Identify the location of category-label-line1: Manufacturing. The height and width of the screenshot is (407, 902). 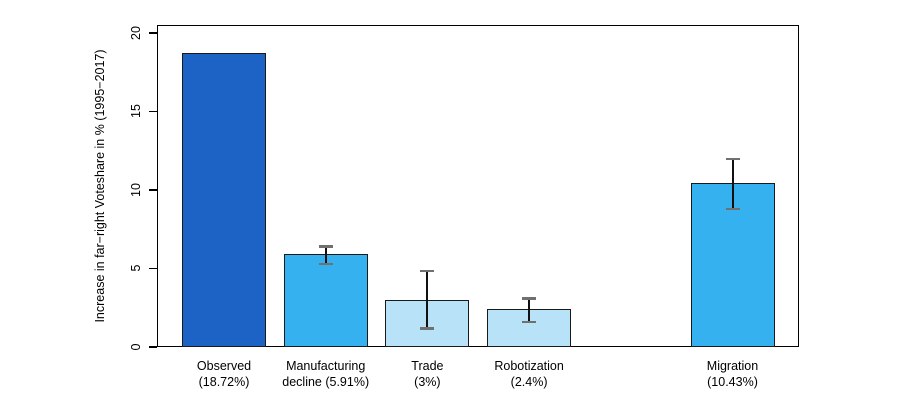
(326, 366).